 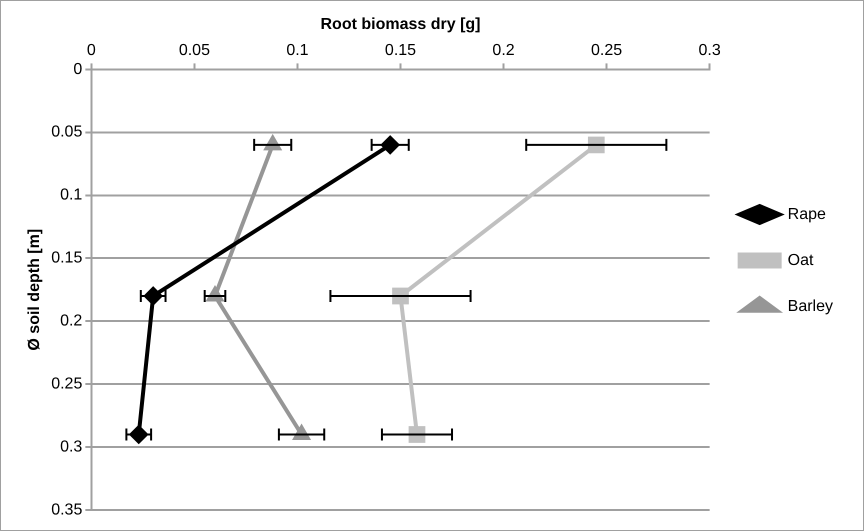 What do you see at coordinates (807, 214) in the screenshot?
I see `legend-label: Rape` at bounding box center [807, 214].